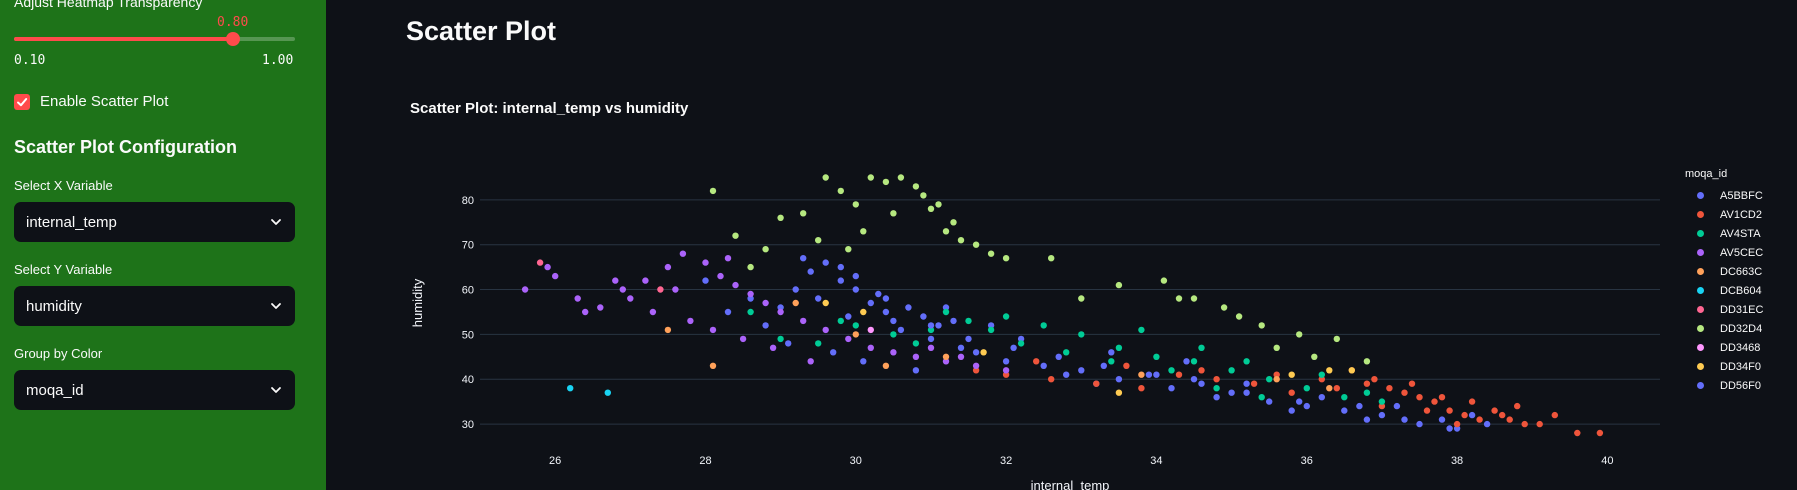 This screenshot has height=490, width=1797. Describe the element at coordinates (1740, 328) in the screenshot. I see `legend-item: DD32D4` at that location.